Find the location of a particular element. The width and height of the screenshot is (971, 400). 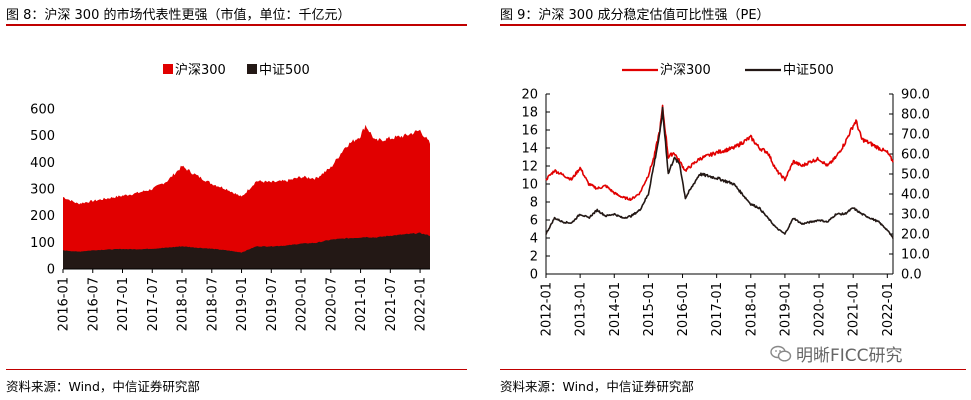

left-source-rule is located at coordinates (236, 369).